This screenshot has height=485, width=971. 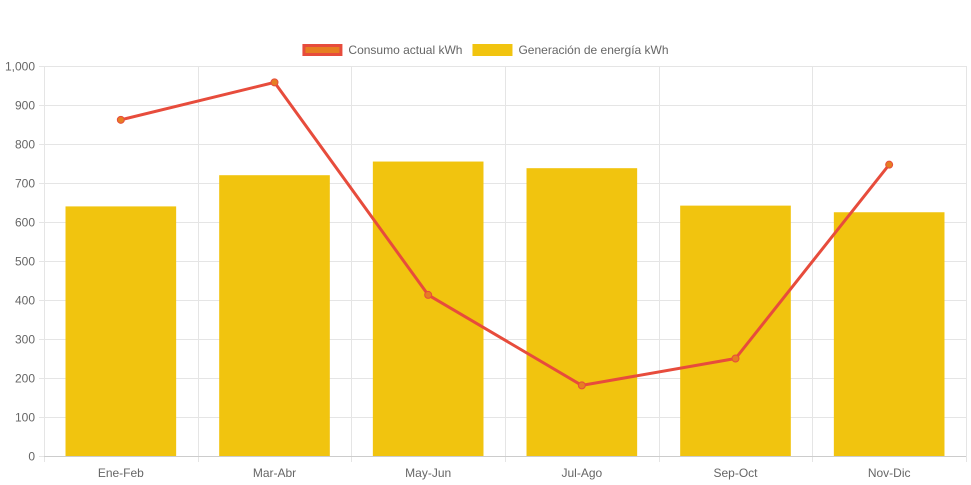 What do you see at coordinates (25, 262) in the screenshot?
I see `y-tick-label: 500` at bounding box center [25, 262].